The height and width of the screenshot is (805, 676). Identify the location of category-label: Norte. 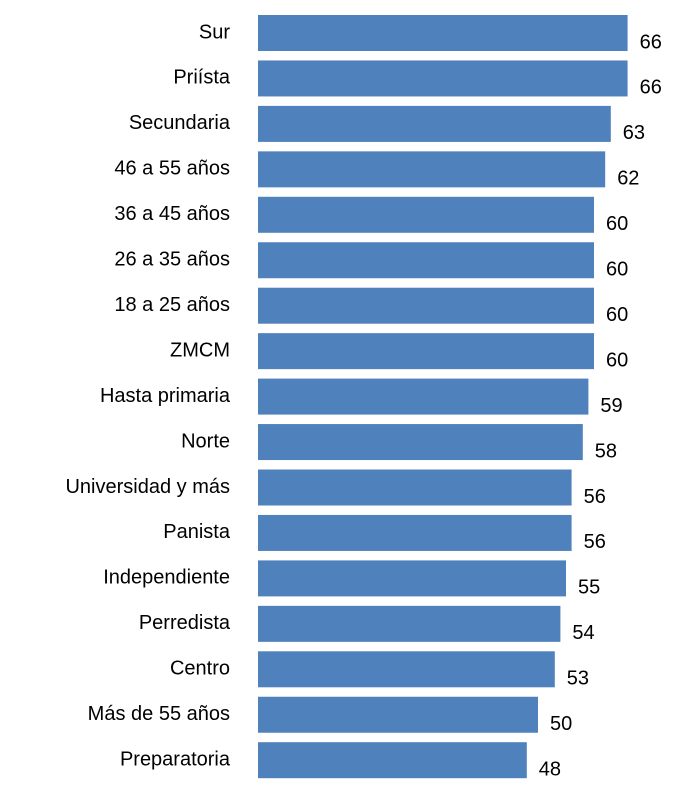
(205, 441).